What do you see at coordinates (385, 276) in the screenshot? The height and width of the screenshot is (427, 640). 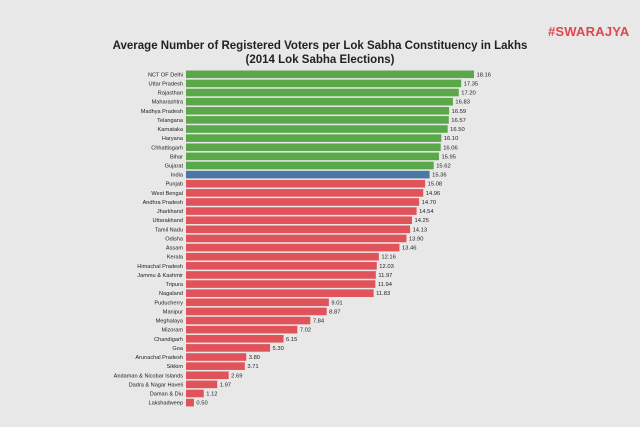 I see `data-label: 11.97` at bounding box center [385, 276].